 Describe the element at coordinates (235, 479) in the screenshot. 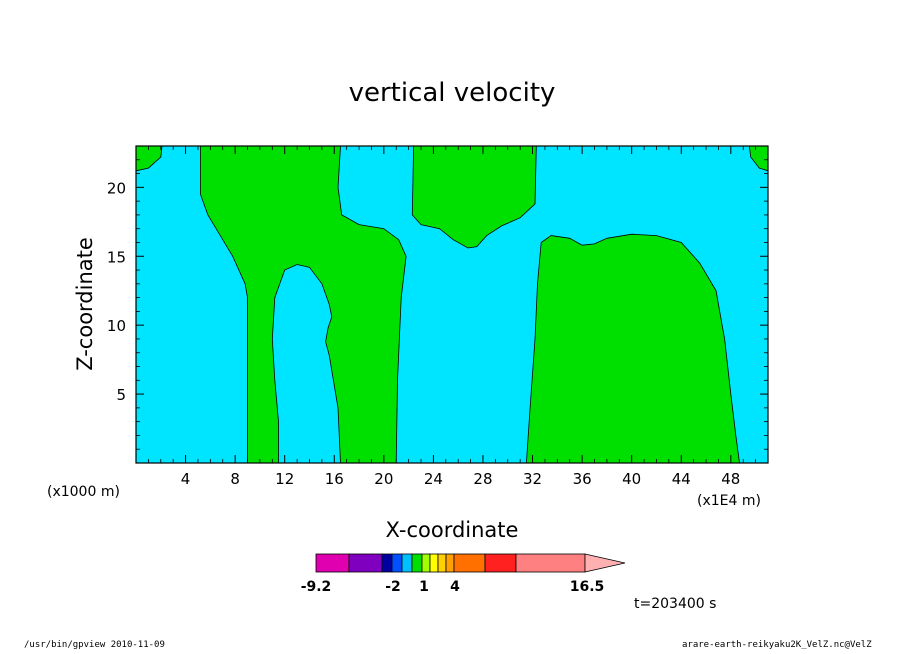

I see `x-tick-label: 8` at that location.